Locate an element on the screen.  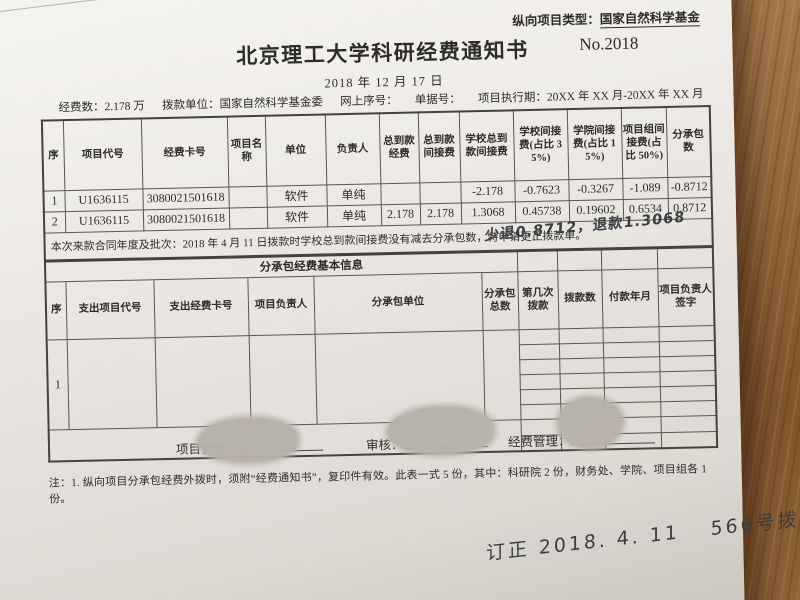
doc-date: 2018 年 12 月 17 日 is located at coordinates (384, 82).